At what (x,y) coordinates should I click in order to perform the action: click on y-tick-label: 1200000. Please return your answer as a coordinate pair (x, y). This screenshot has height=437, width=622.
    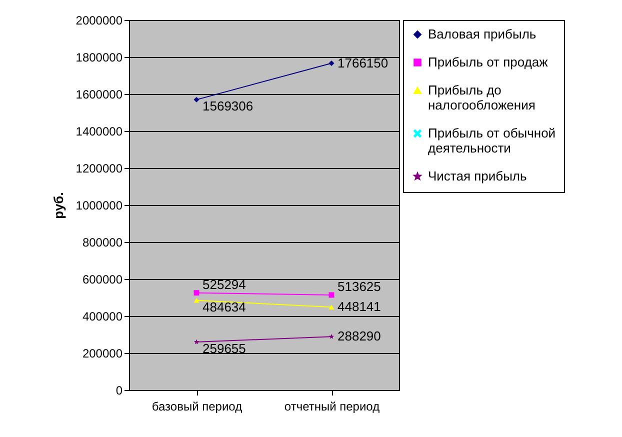
    Looking at the image, I should click on (99, 169).